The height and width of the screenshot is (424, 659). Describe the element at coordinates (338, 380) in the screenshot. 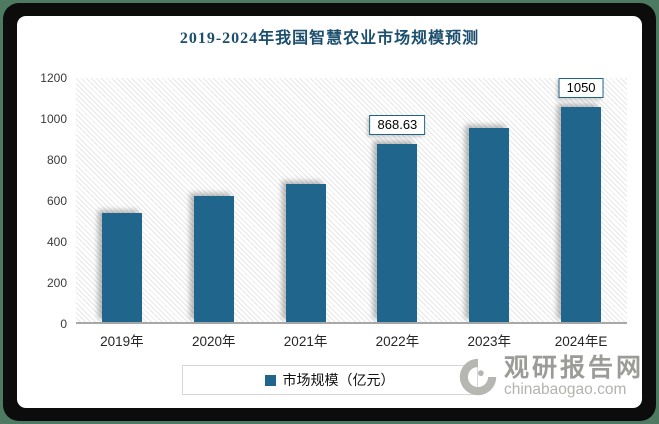

I see `legend-label: 市场规模（亿元）` at that location.